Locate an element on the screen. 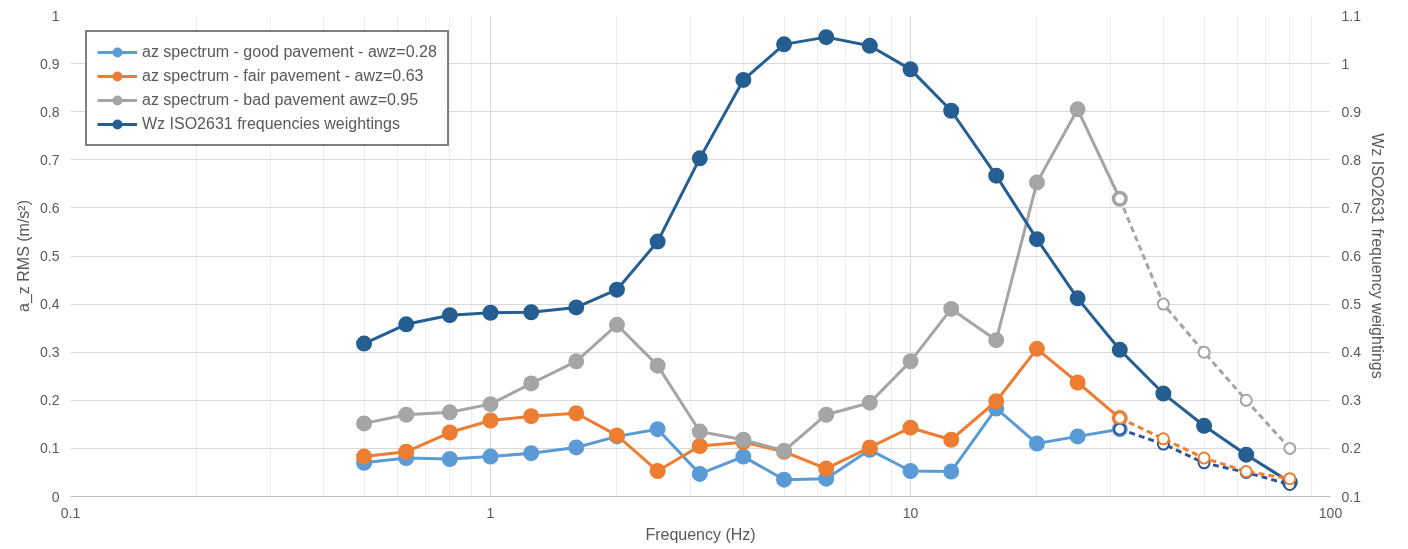 The height and width of the screenshot is (549, 1408). y2-tick-label: 0.5 is located at coordinates (1351, 304).